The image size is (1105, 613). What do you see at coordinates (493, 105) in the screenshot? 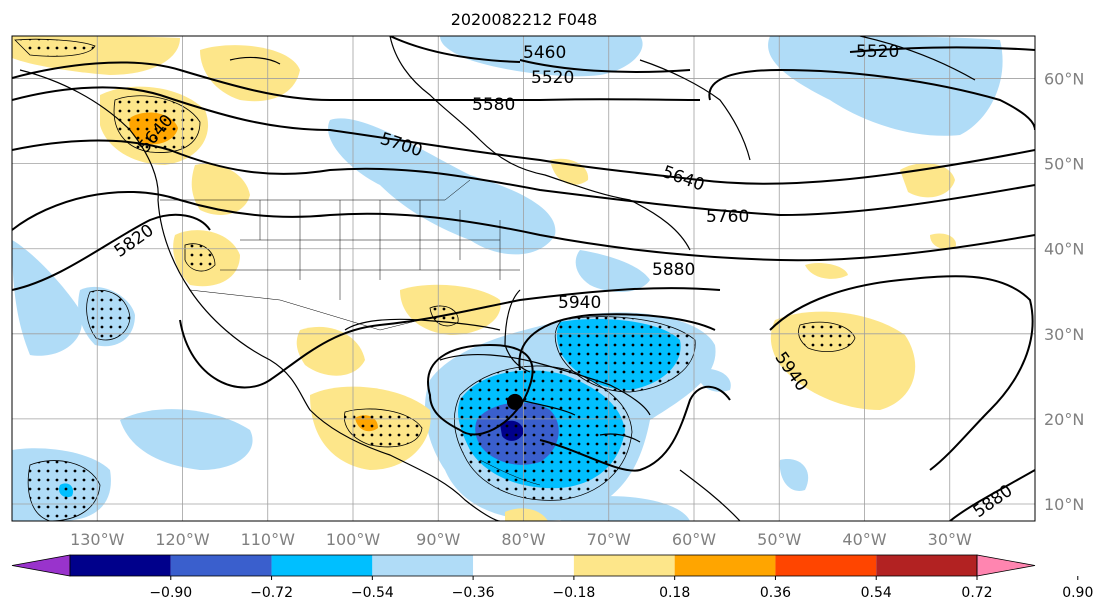
I see `contour-label: 5580` at bounding box center [493, 105].